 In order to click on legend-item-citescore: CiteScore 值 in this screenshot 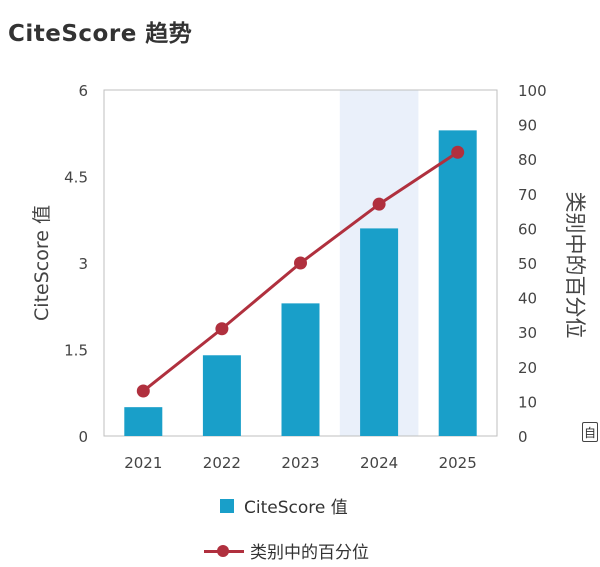, I will do `click(284, 505)`.